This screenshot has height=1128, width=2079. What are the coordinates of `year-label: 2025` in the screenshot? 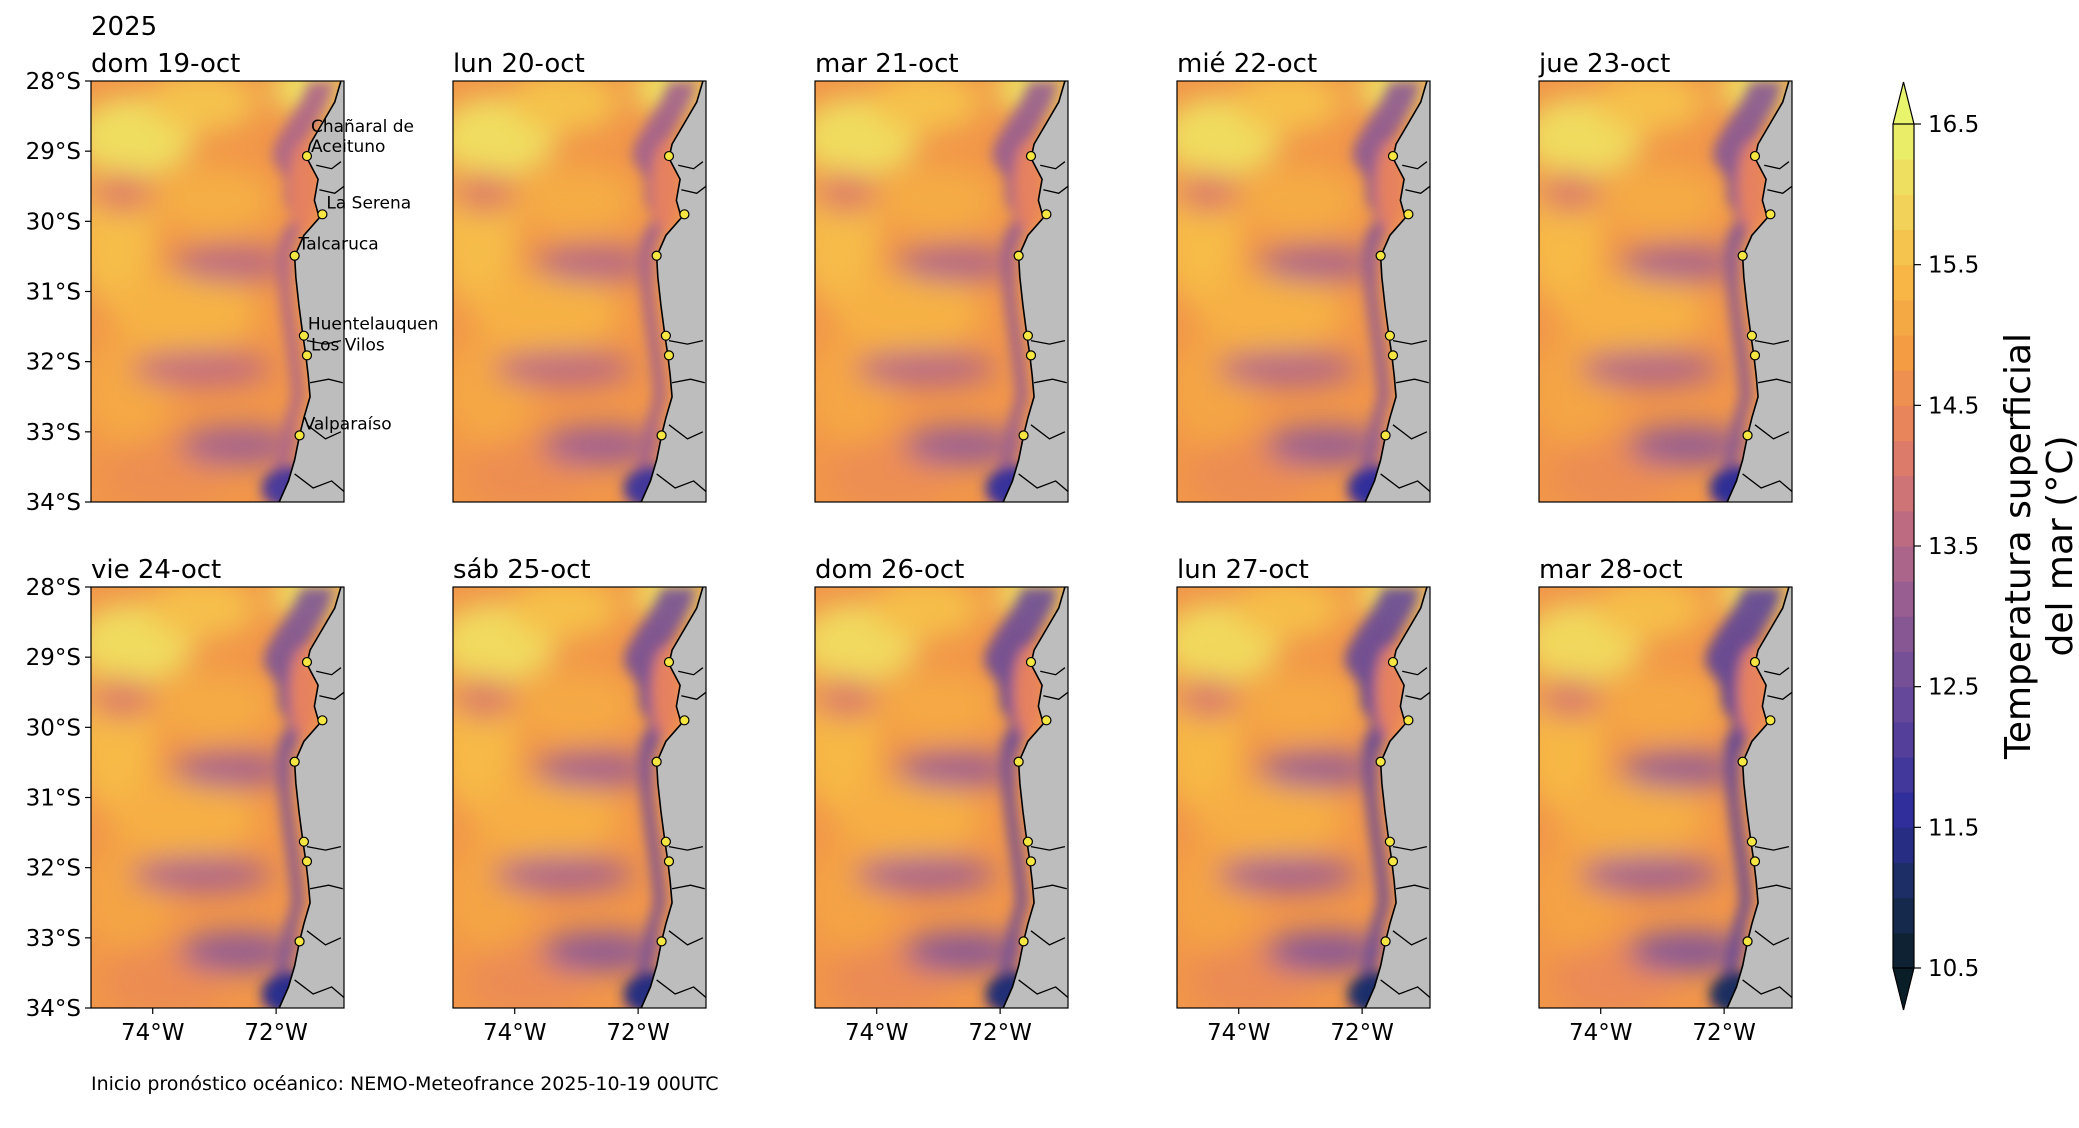 It's located at (124, 27).